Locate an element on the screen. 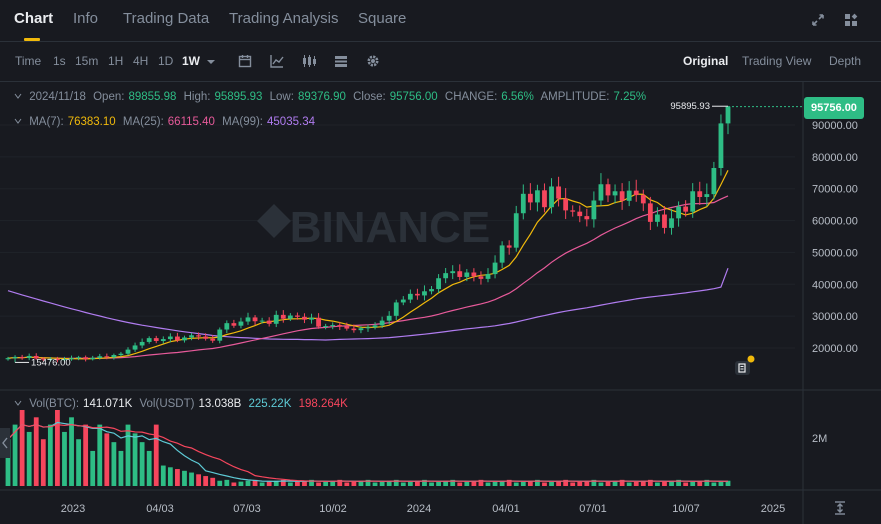 The width and height of the screenshot is (881, 524). tab-square: Square is located at coordinates (382, 18).